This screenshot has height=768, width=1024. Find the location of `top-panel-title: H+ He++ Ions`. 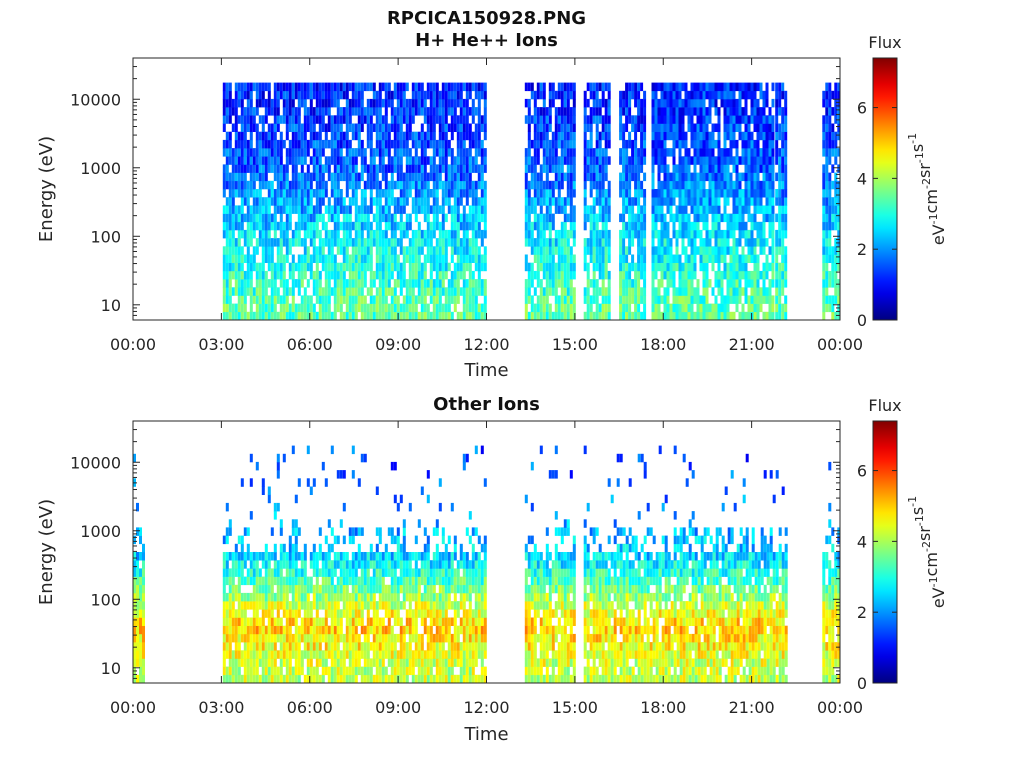

top-panel-title: H+ He++ Ions is located at coordinates (486, 40).